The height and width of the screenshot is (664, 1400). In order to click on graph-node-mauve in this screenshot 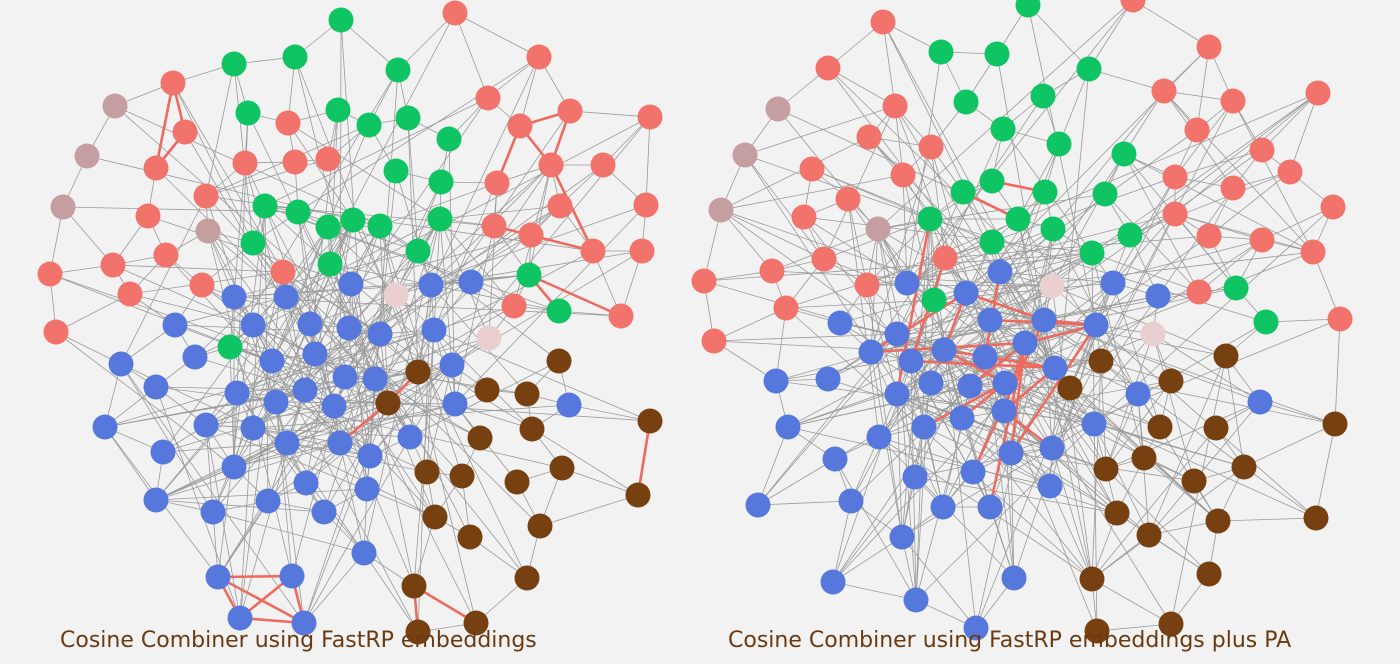, I will do `click(778, 109)`.